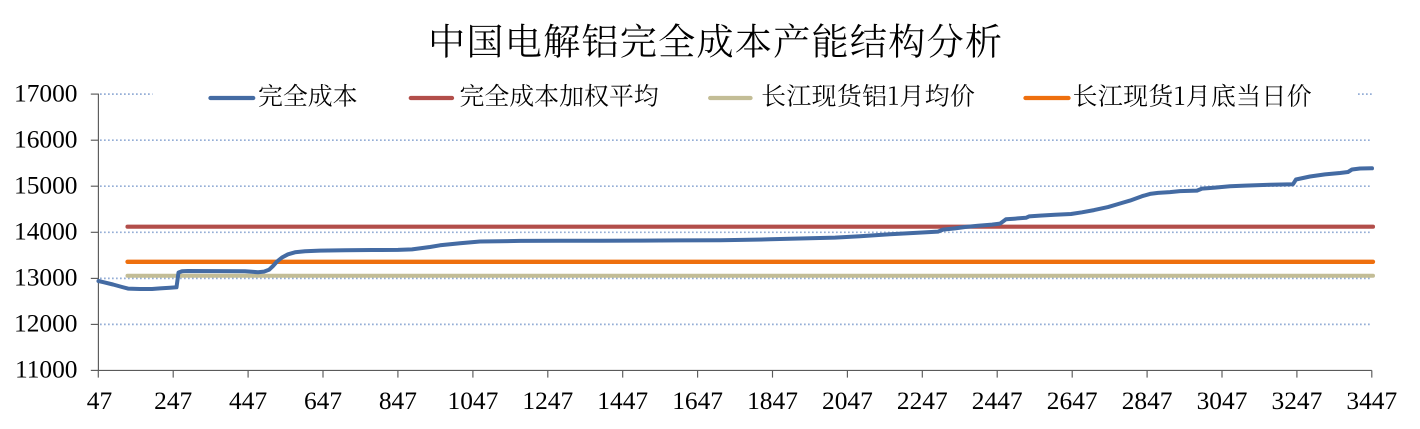 The width and height of the screenshot is (1420, 429). I want to click on svg-text: 2047, so click(847, 401).